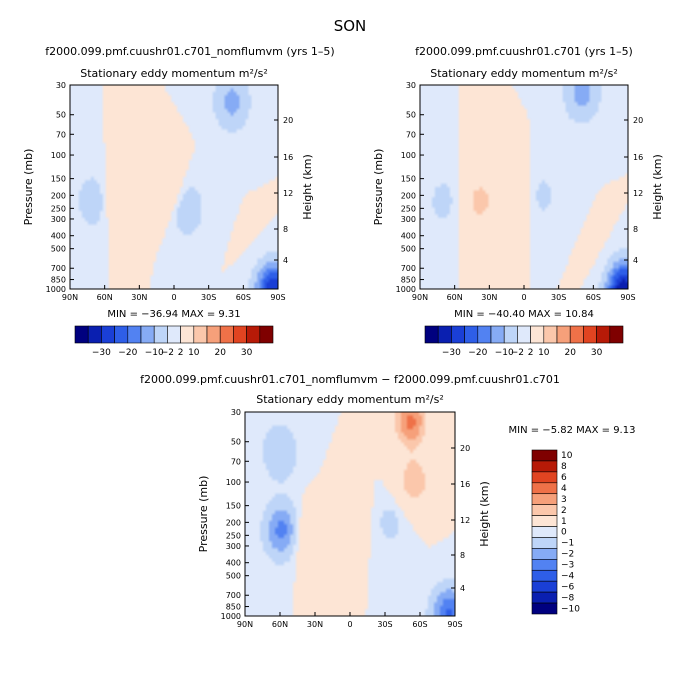 The width and height of the screenshot is (700, 700). What do you see at coordinates (568, 576) in the screenshot?
I see `colorbar-label: −4` at bounding box center [568, 576].